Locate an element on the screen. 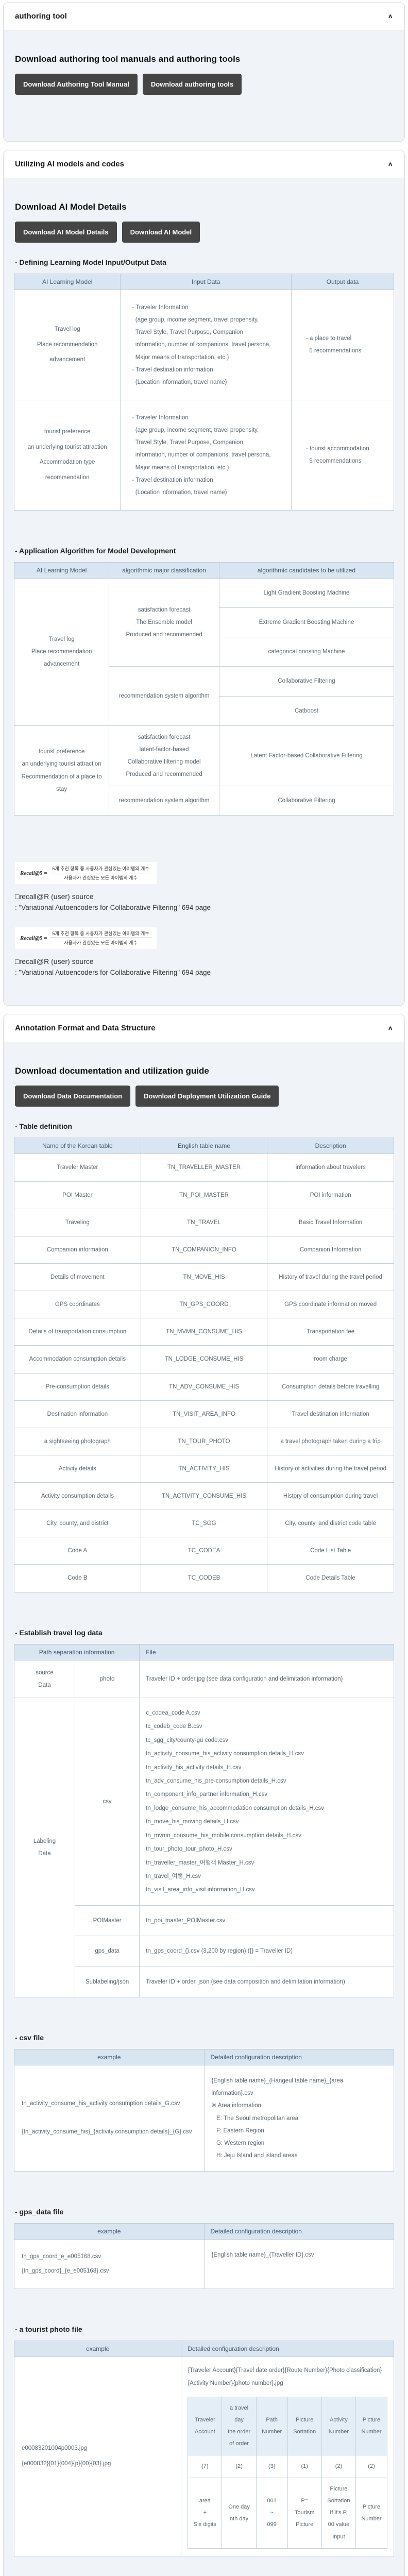 The image size is (408, 2576). accordion-header-ai-models: Utilizing AI models and codes ∧ is located at coordinates (204, 164).